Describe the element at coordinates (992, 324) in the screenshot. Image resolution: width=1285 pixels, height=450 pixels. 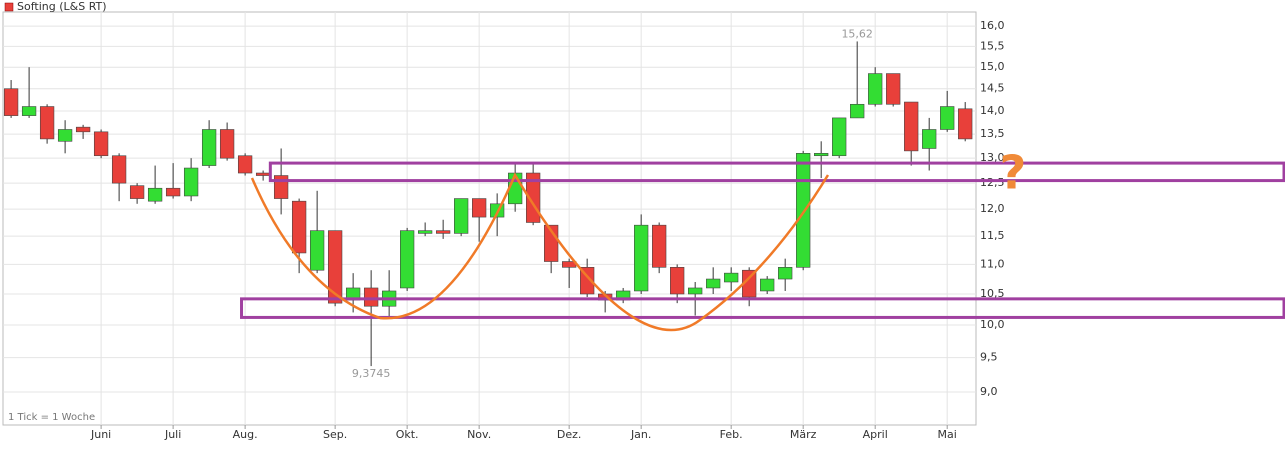
I see `y-tick-label: 10,0` at that location.